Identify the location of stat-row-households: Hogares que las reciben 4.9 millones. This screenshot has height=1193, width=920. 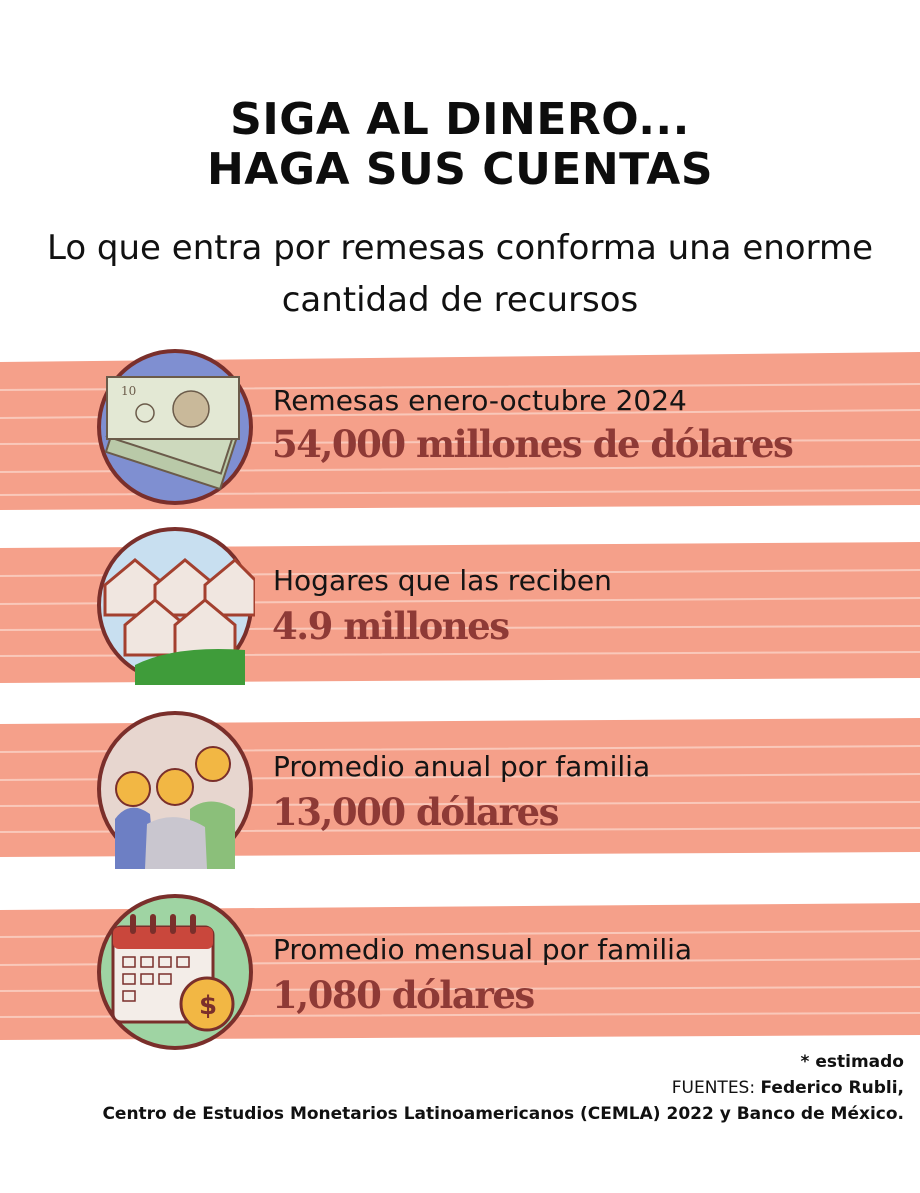
(460, 605).